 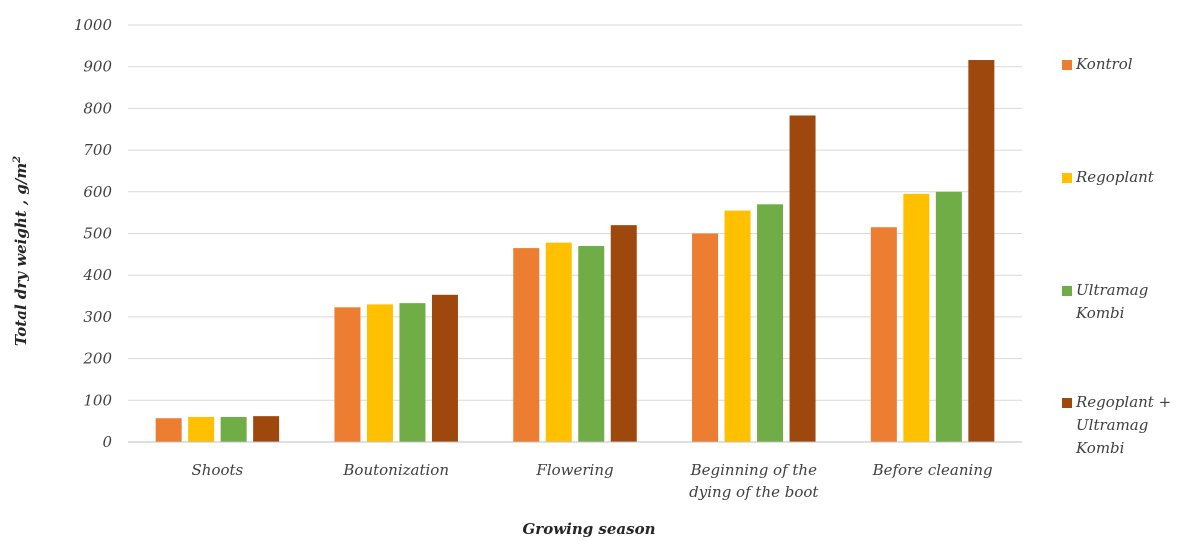 I want to click on y-tick-label: 600, so click(x=97, y=192).